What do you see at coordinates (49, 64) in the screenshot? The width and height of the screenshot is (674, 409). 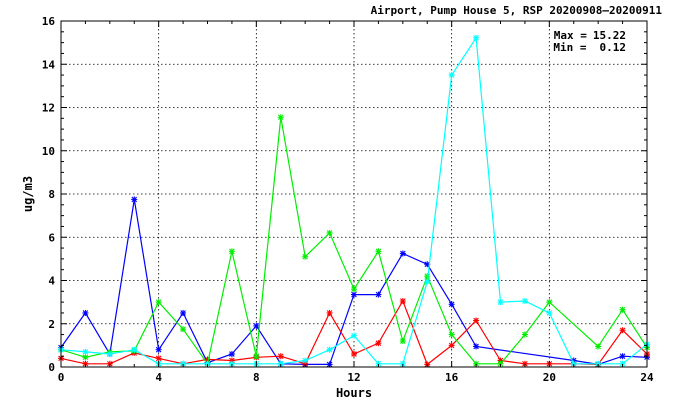 I see `y-tick-label: 14` at bounding box center [49, 64].